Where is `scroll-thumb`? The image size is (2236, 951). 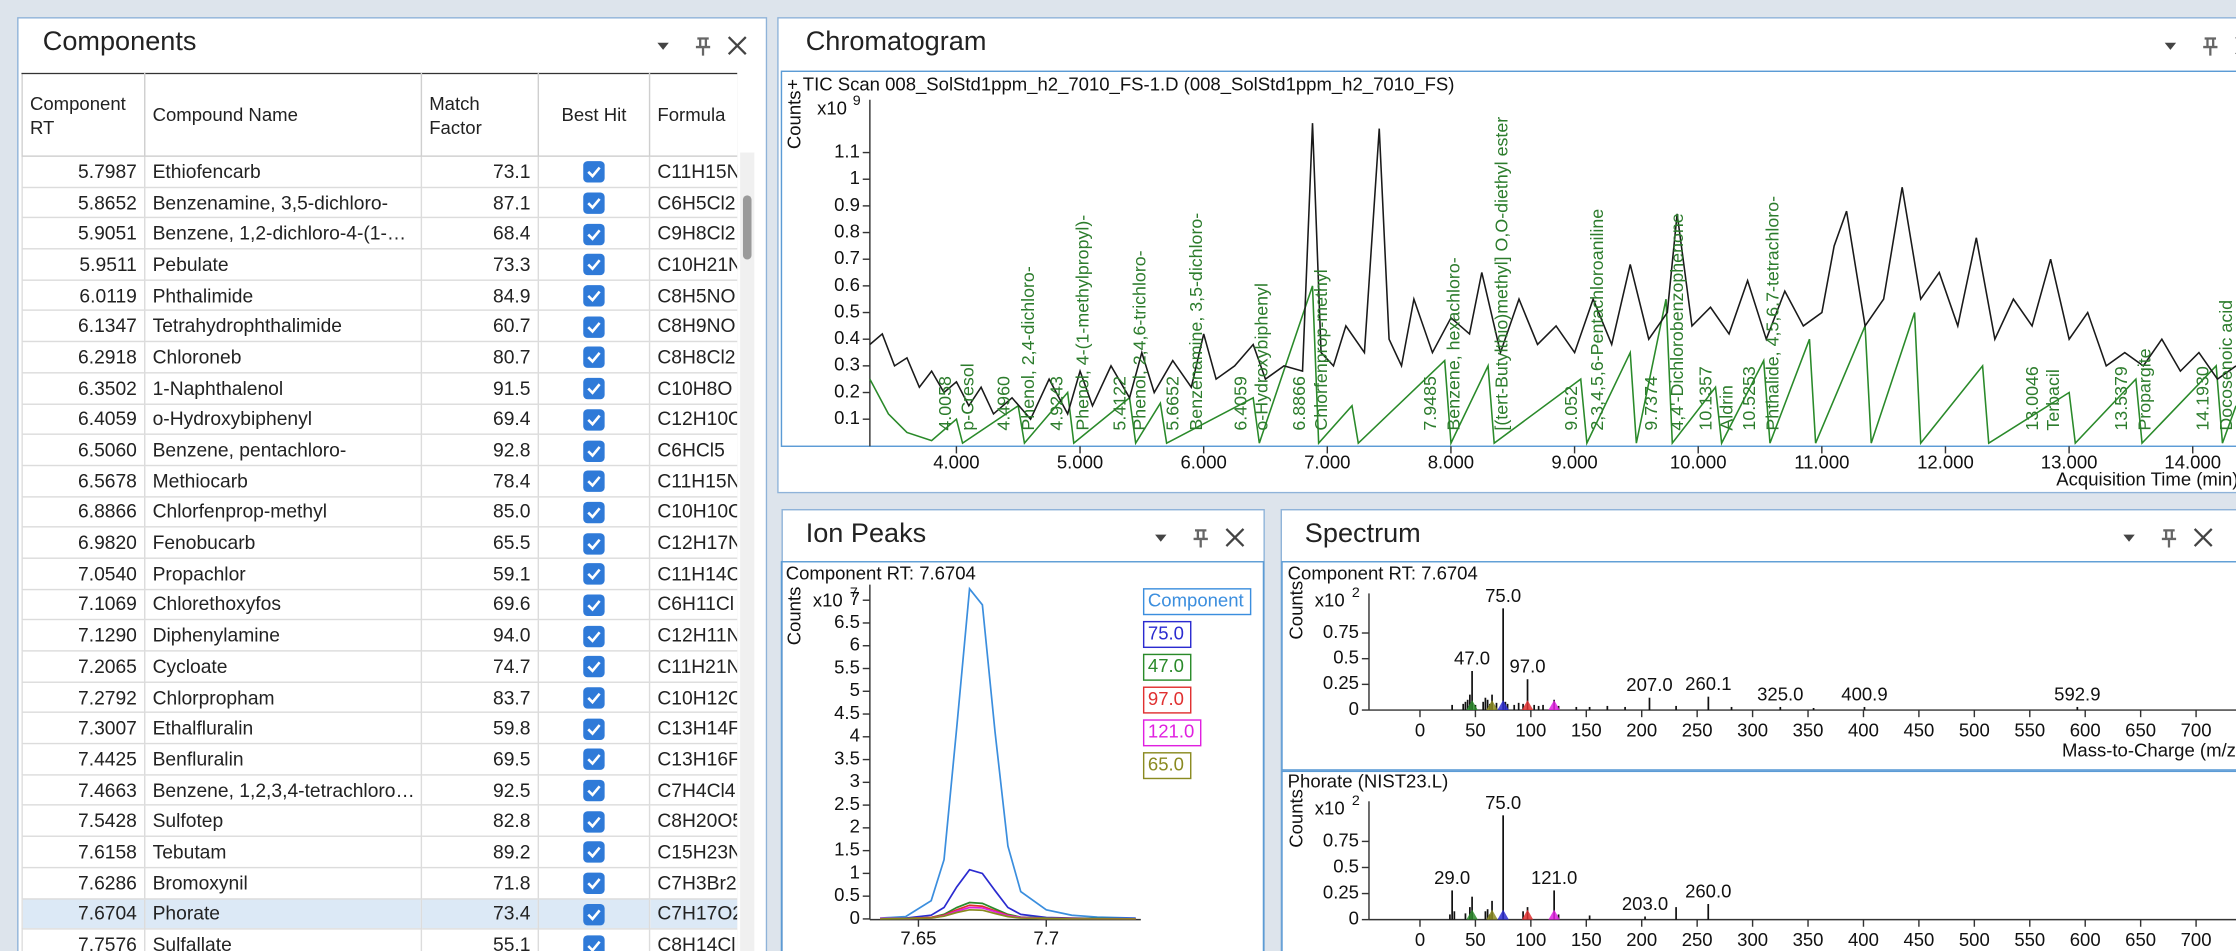 scroll-thumb is located at coordinates (747, 227).